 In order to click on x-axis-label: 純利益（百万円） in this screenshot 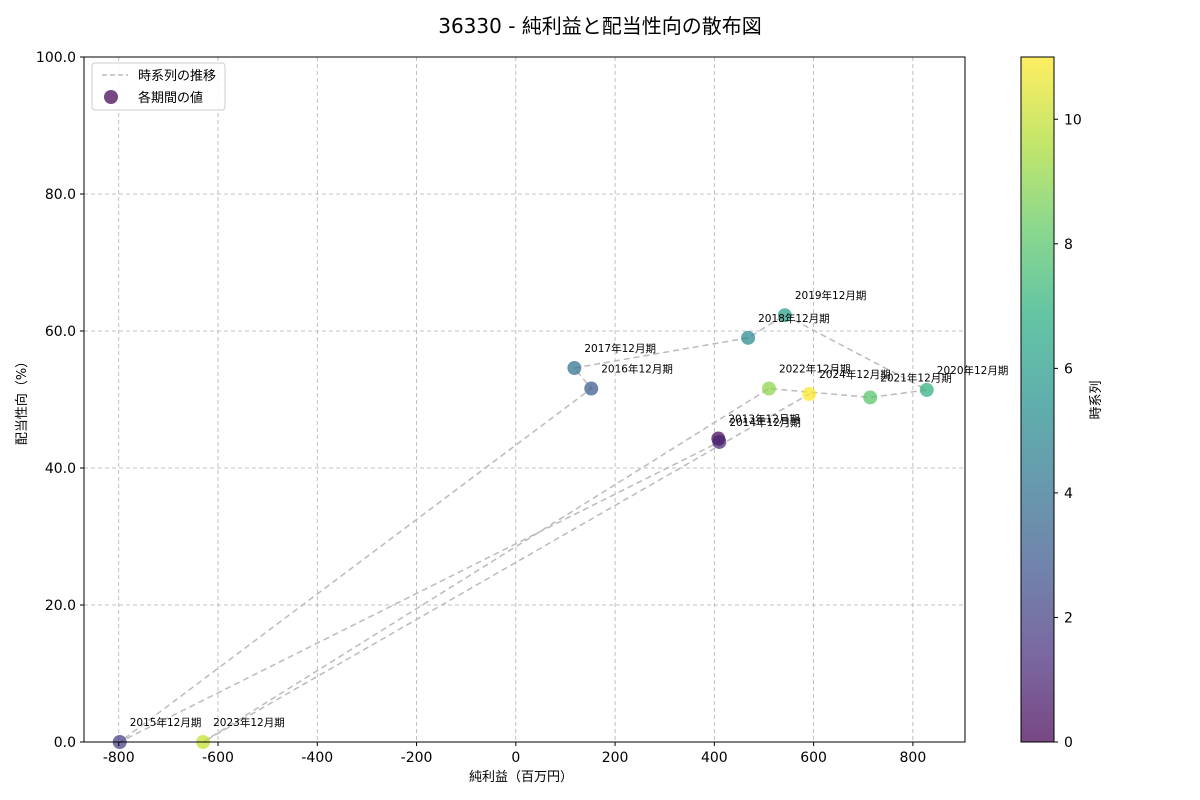, I will do `click(521, 777)`.